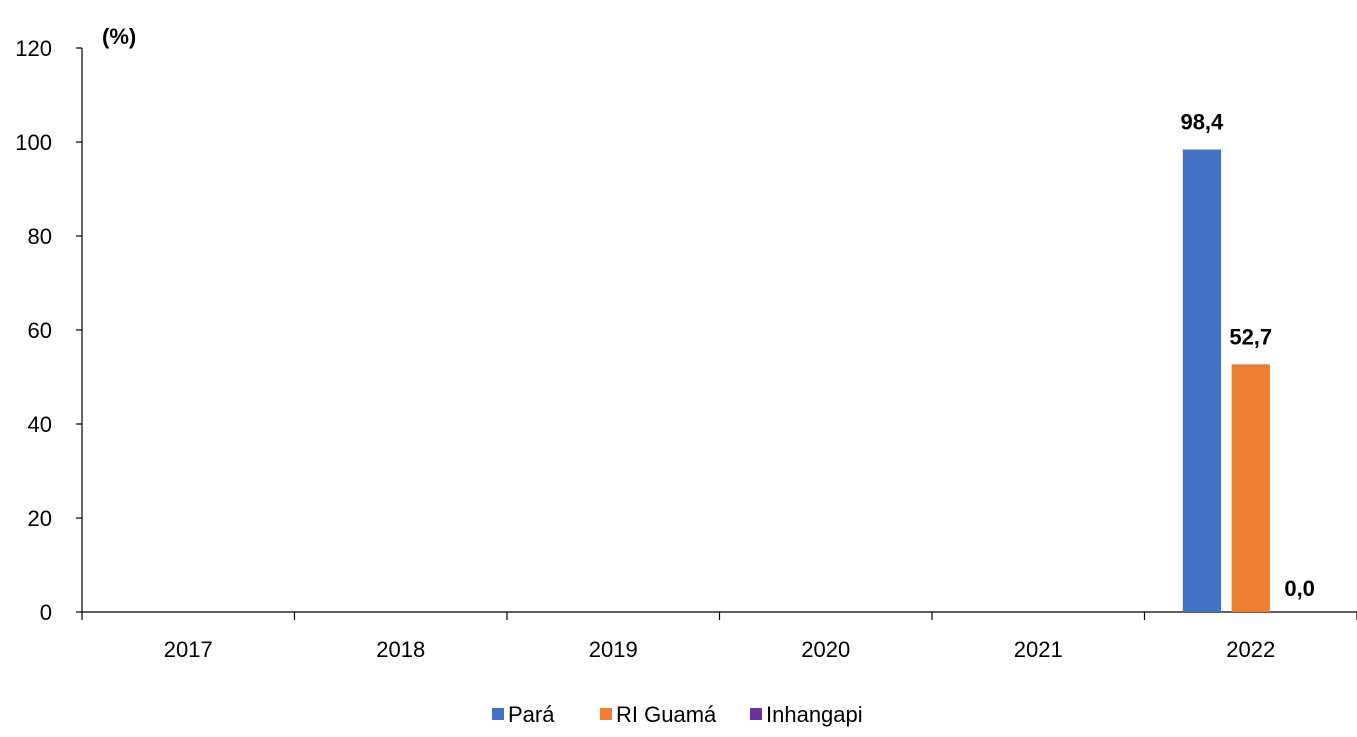  Describe the element at coordinates (531, 714) in the screenshot. I see `legend-label: Pará` at that location.